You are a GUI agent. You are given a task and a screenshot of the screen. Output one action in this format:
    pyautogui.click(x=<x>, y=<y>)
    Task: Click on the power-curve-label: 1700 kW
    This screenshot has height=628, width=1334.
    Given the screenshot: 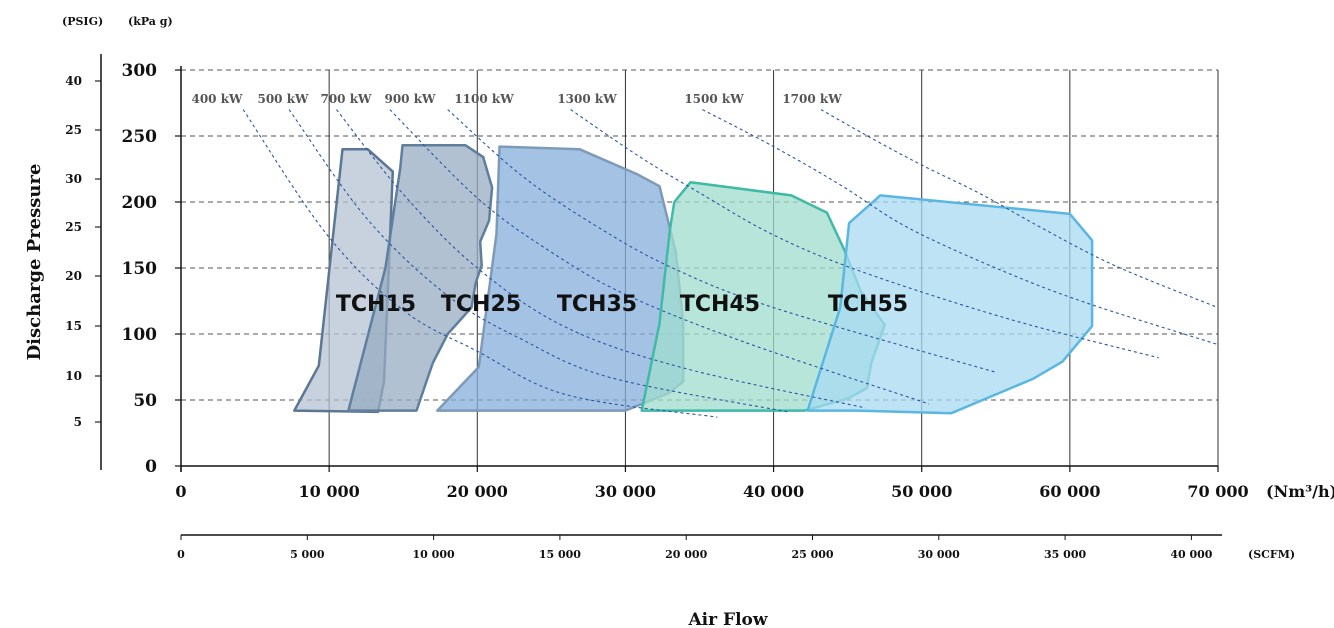 What is the action you would take?
    pyautogui.click(x=812, y=99)
    